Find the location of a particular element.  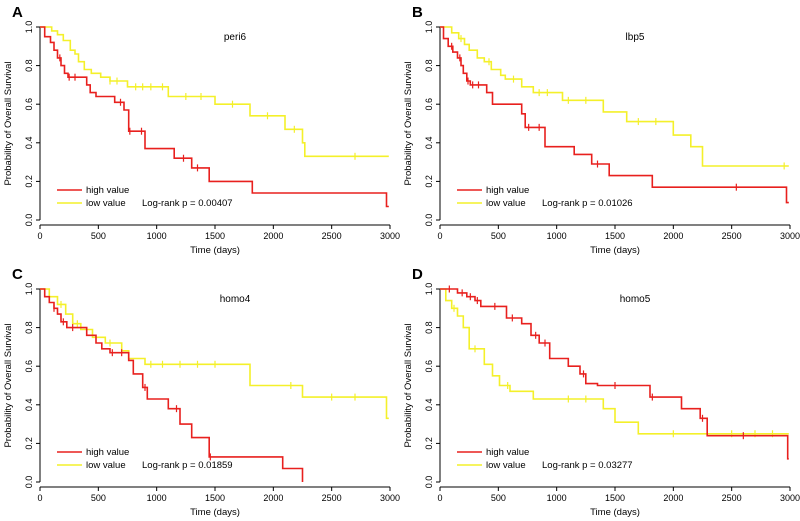

gene-title: homo5 is located at coordinates (635, 299).